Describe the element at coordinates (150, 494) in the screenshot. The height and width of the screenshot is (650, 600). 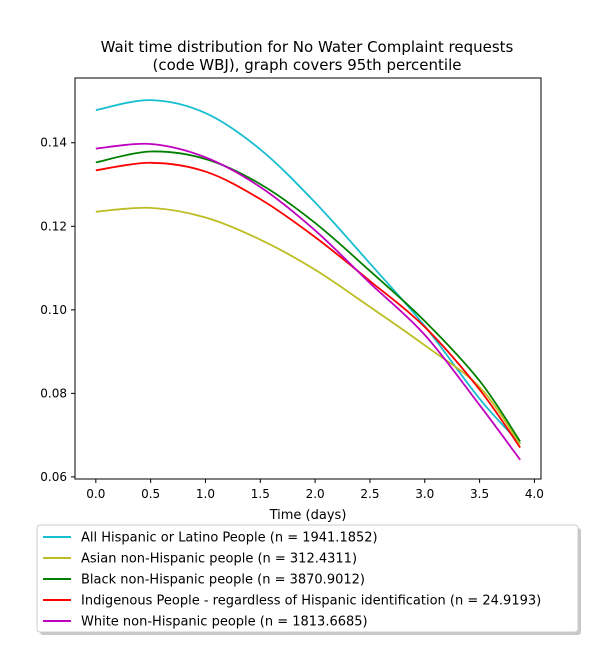
I see `x-tick-label: 0.5` at that location.